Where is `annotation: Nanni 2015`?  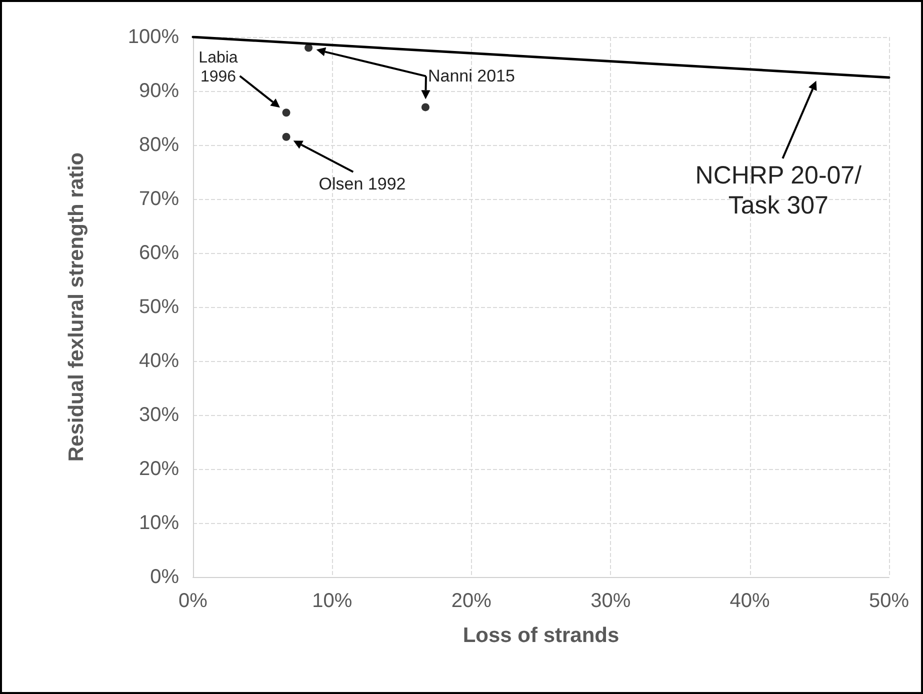
annotation: Nanni 2015 is located at coordinates (471, 76).